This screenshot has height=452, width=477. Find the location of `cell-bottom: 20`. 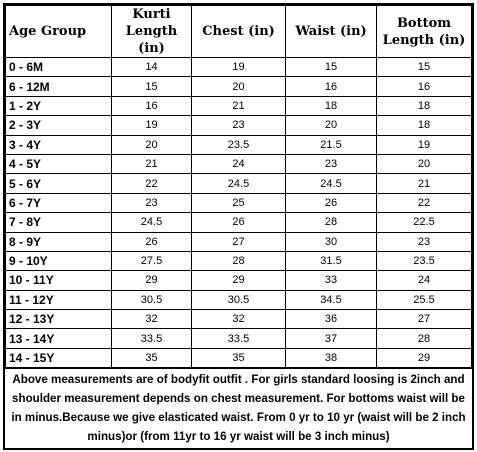

cell-bottom: 20 is located at coordinates (424, 164).